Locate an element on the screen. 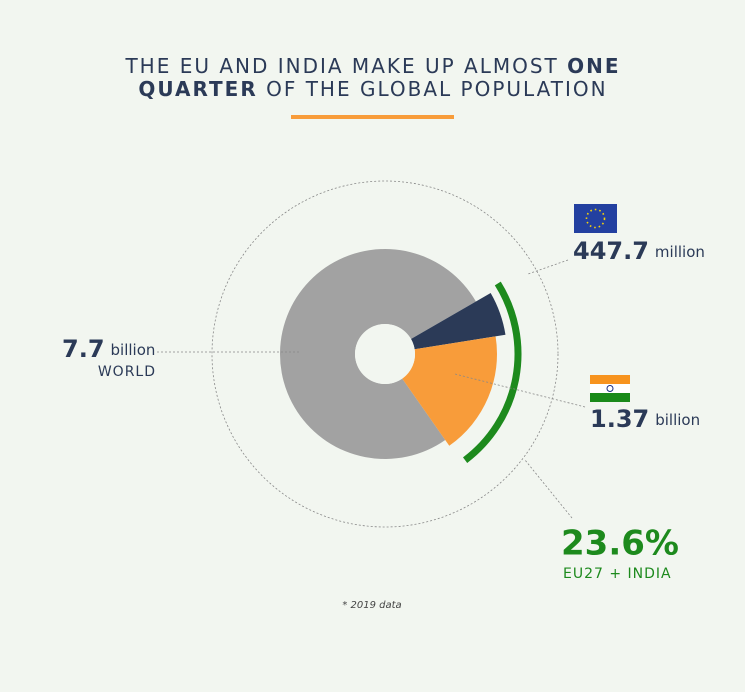  world-label: 7.7 billion is located at coordinates (108, 349).